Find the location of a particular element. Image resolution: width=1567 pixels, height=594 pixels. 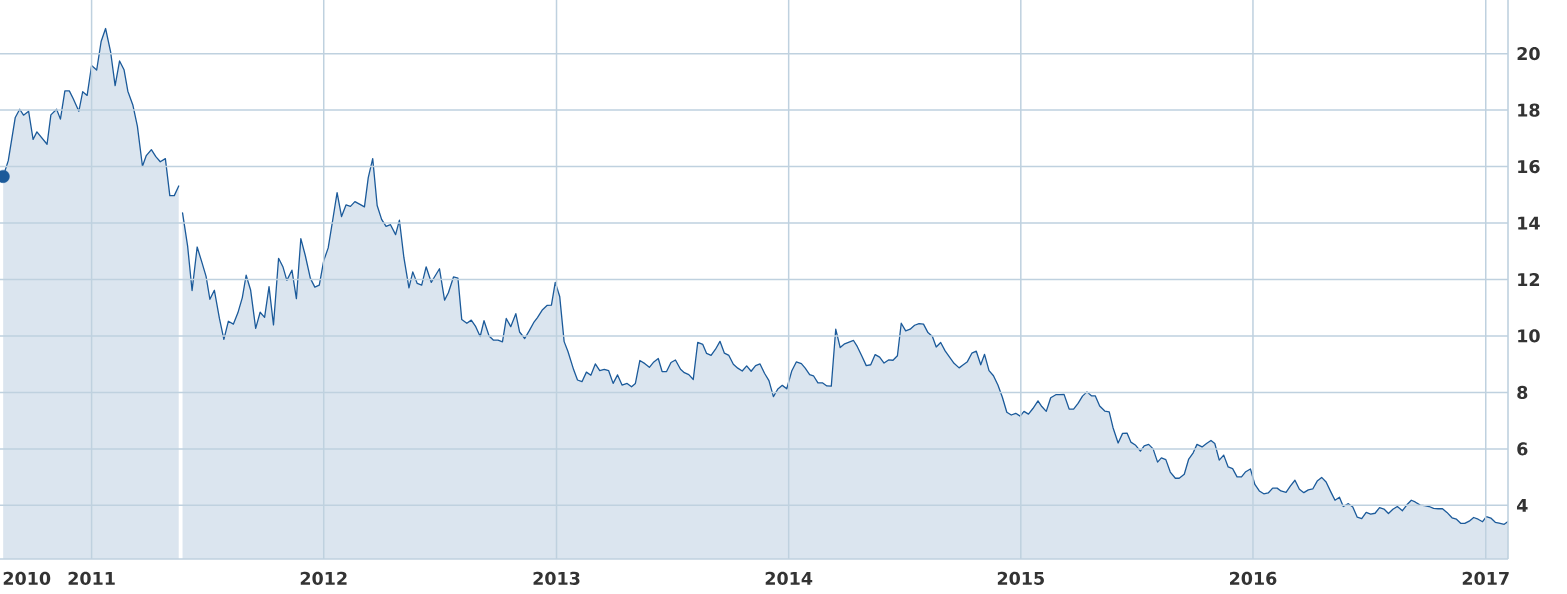

x-tick-label: 2012 is located at coordinates (323, 578).